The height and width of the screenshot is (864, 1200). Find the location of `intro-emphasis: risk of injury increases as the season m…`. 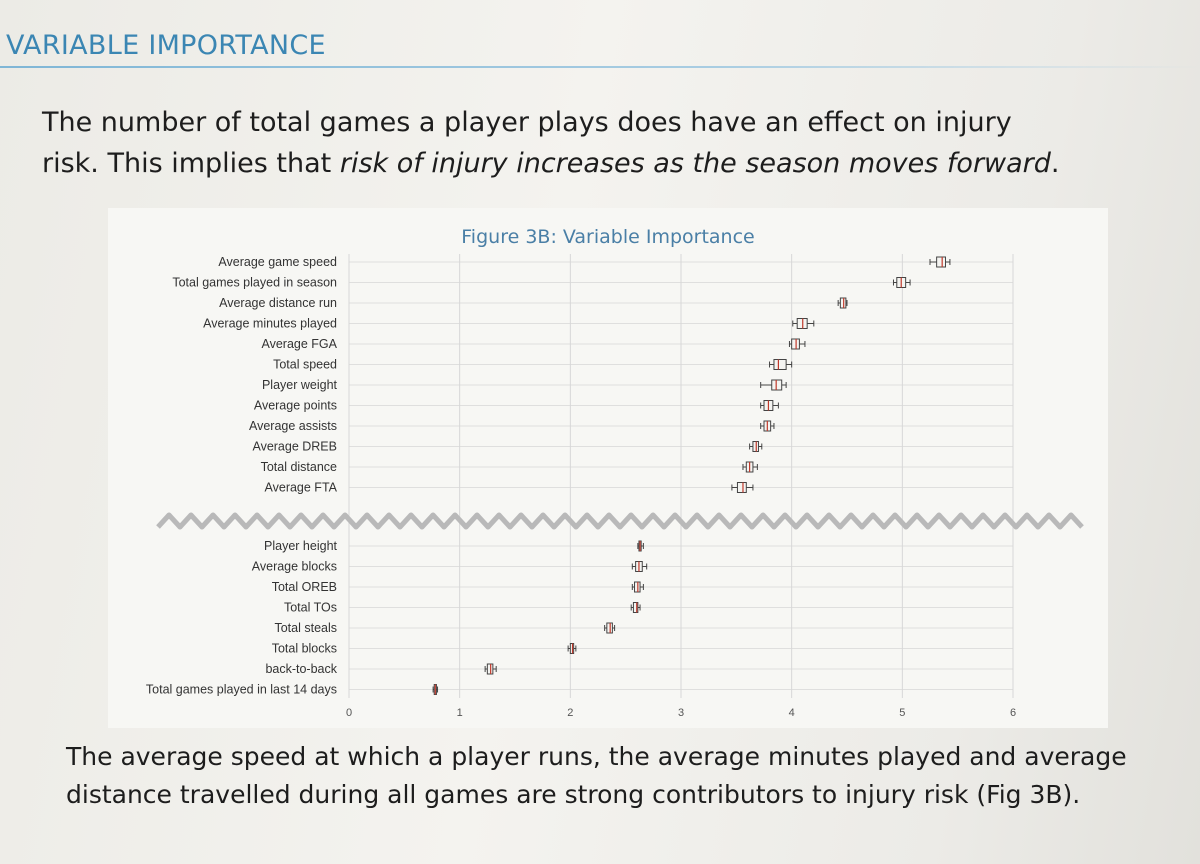

intro-emphasis: risk of injury increases as the season m… is located at coordinates (695, 163).